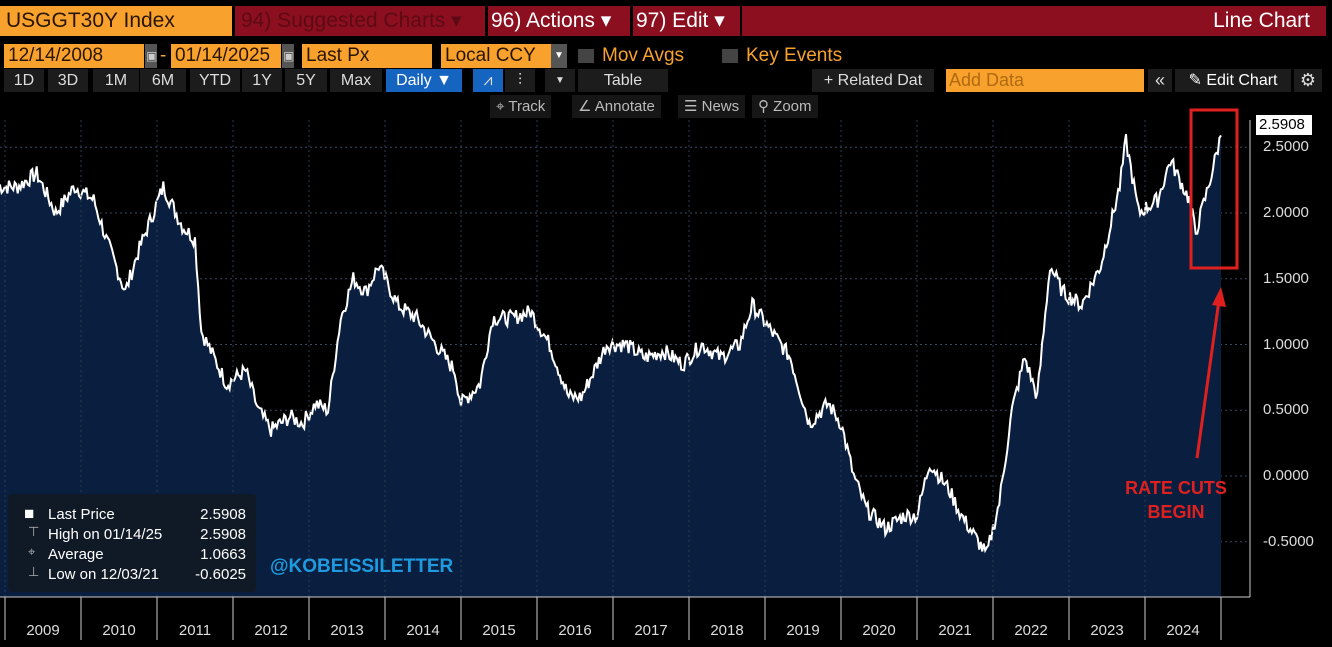 This screenshot has width=1332, height=647. Describe the element at coordinates (360, 21) in the screenshot. I see `suggested-charts-menu: 94) Suggested Charts ▾` at that location.